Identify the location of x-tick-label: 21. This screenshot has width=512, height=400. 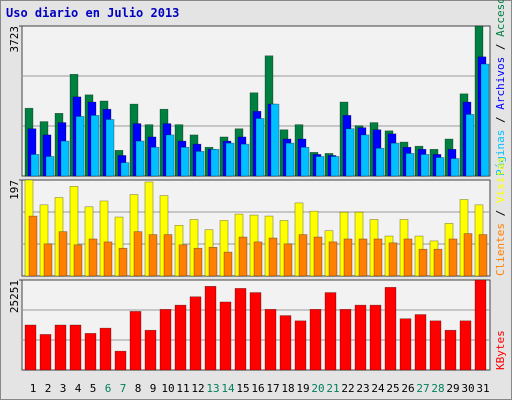
(332, 388).